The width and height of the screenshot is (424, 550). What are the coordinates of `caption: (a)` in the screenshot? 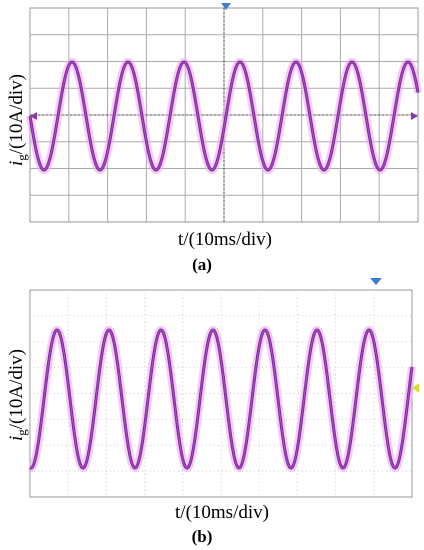 It's located at (202, 264).